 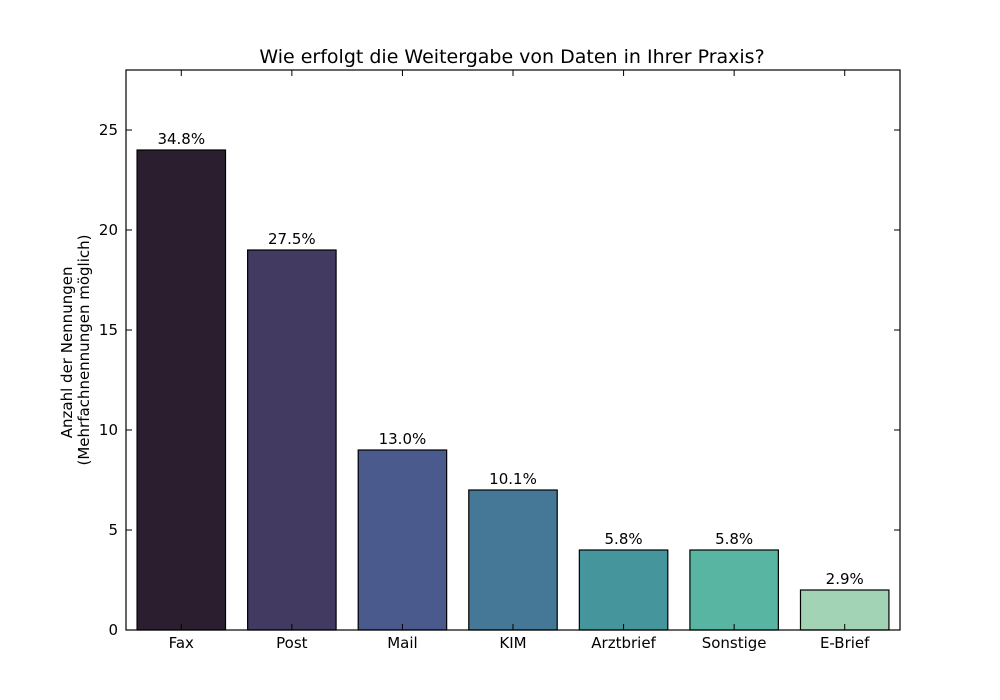 What do you see at coordinates (108, 230) in the screenshot?
I see `y-tick-label: 20` at bounding box center [108, 230].